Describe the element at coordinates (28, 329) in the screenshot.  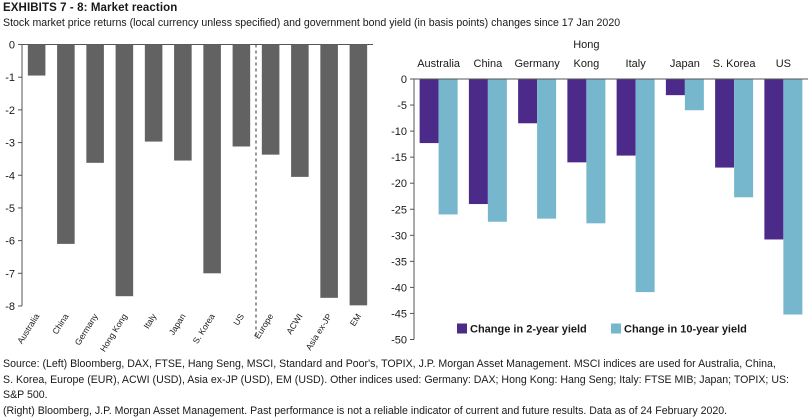
I see `x-tick-label-australia: Australia` at that location.